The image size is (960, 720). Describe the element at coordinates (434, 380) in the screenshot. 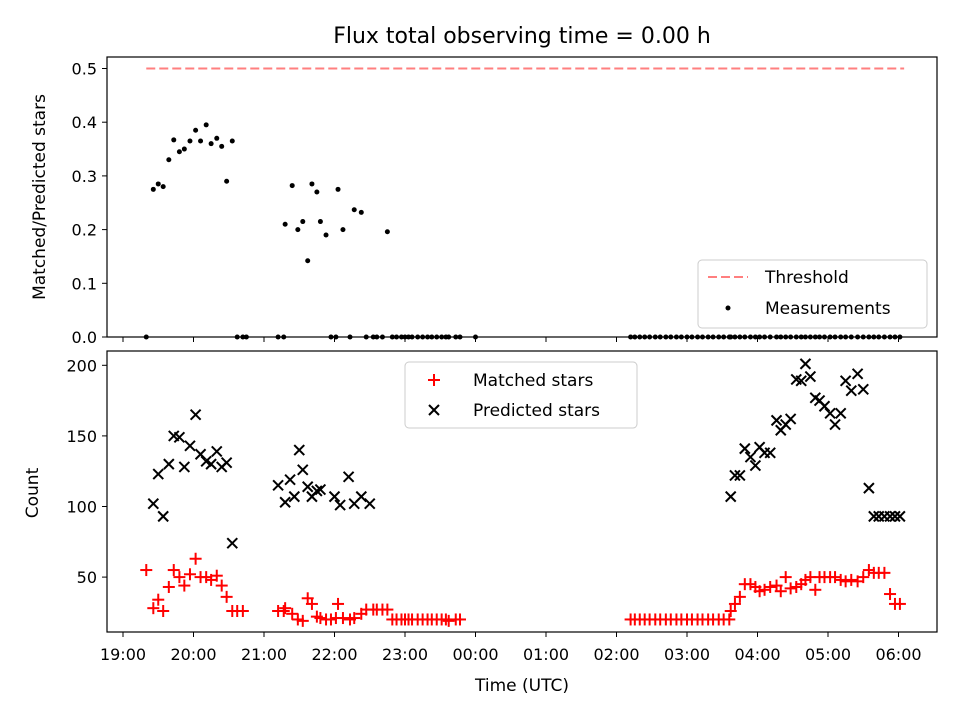

I see `legend-matched-swatch` at that location.